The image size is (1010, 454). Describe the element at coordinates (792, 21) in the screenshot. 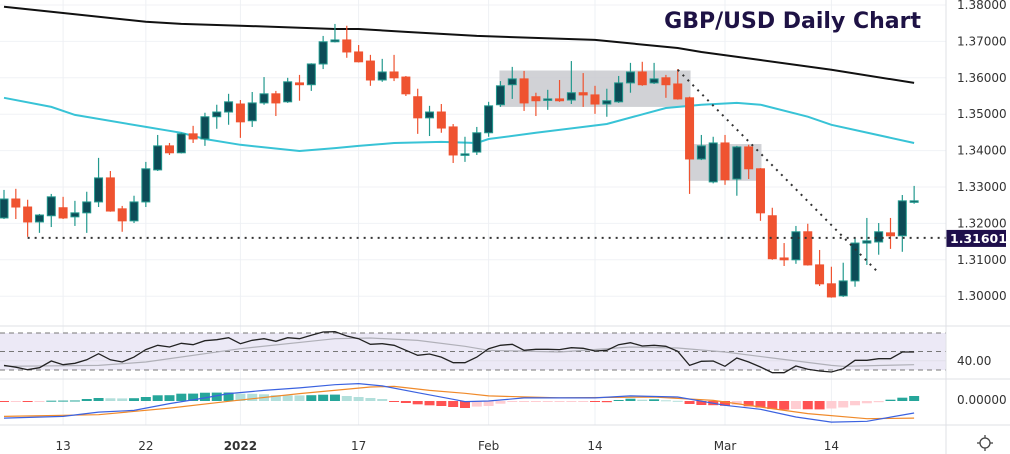

I see `chart-title: GBP/USD Daily Chart` at that location.